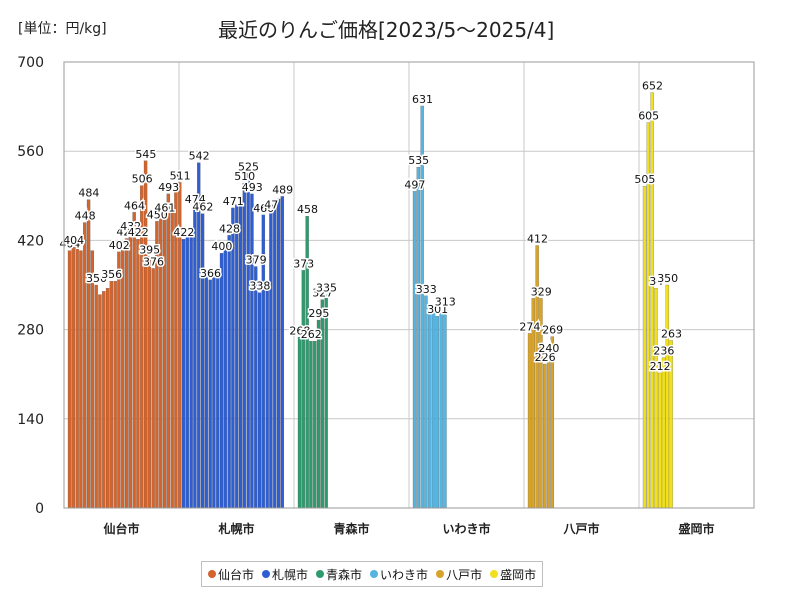  Describe the element at coordinates (318, 313) in the screenshot. I see `data-label: 295` at that location.